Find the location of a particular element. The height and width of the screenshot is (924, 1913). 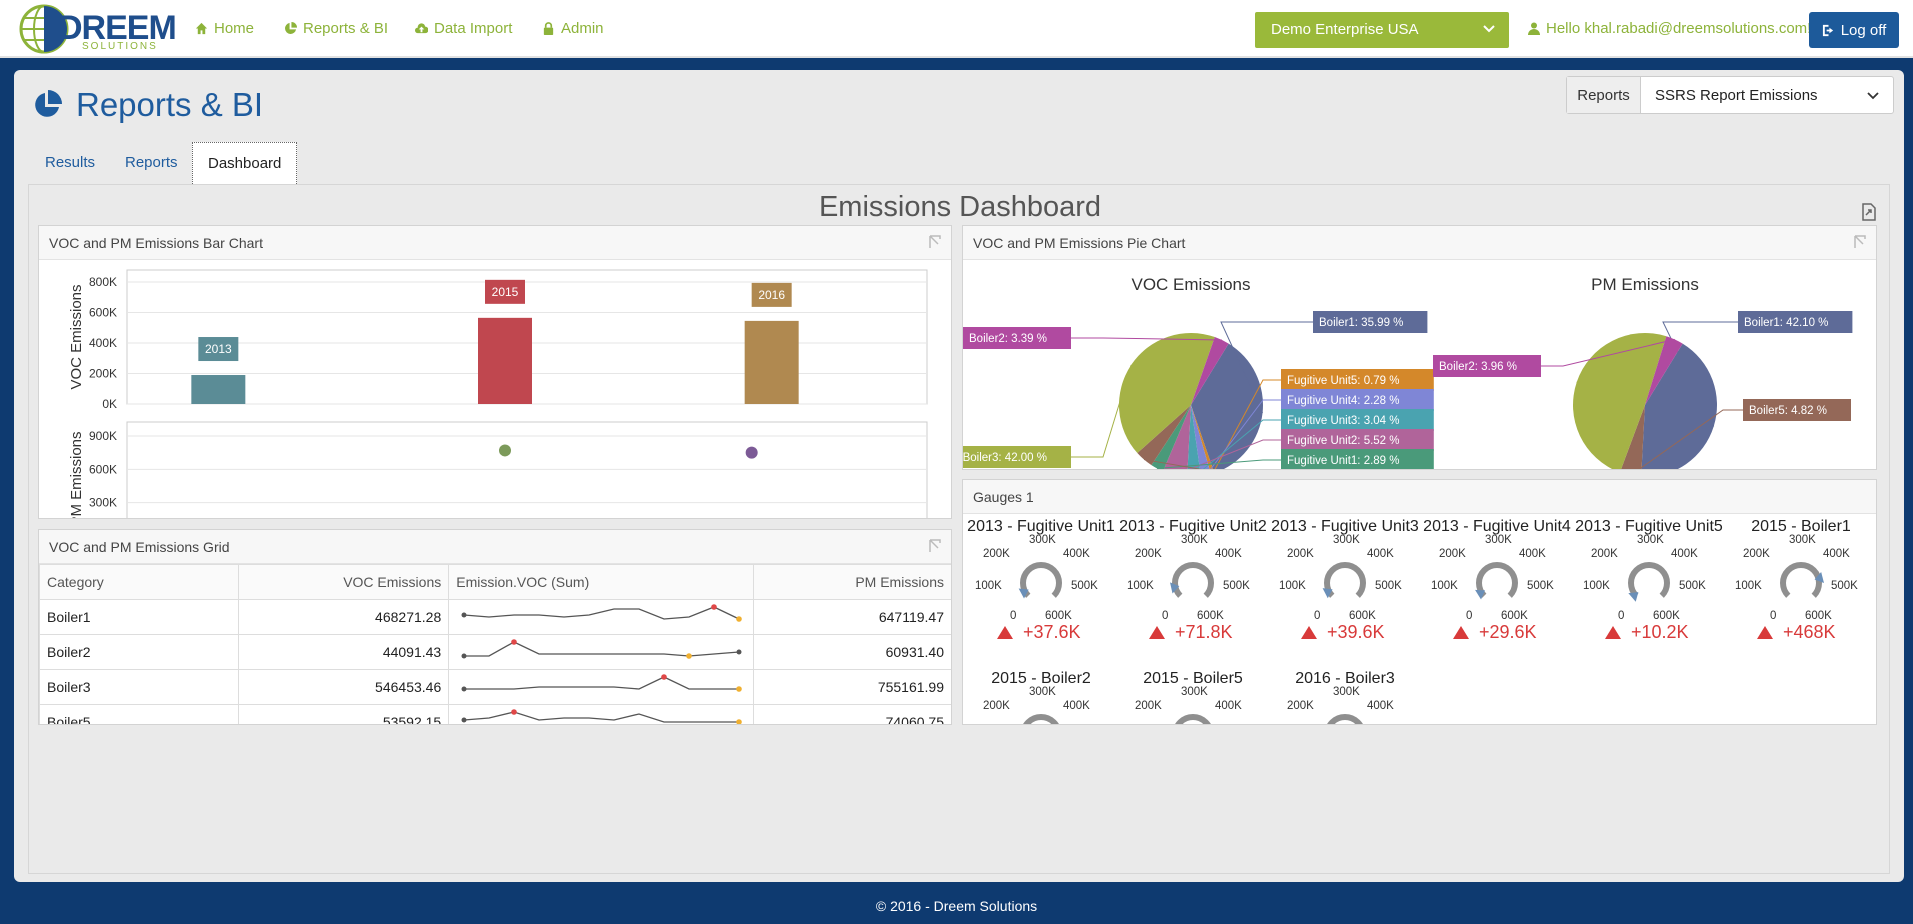

page-title-text: Reports & BI is located at coordinates (170, 104).